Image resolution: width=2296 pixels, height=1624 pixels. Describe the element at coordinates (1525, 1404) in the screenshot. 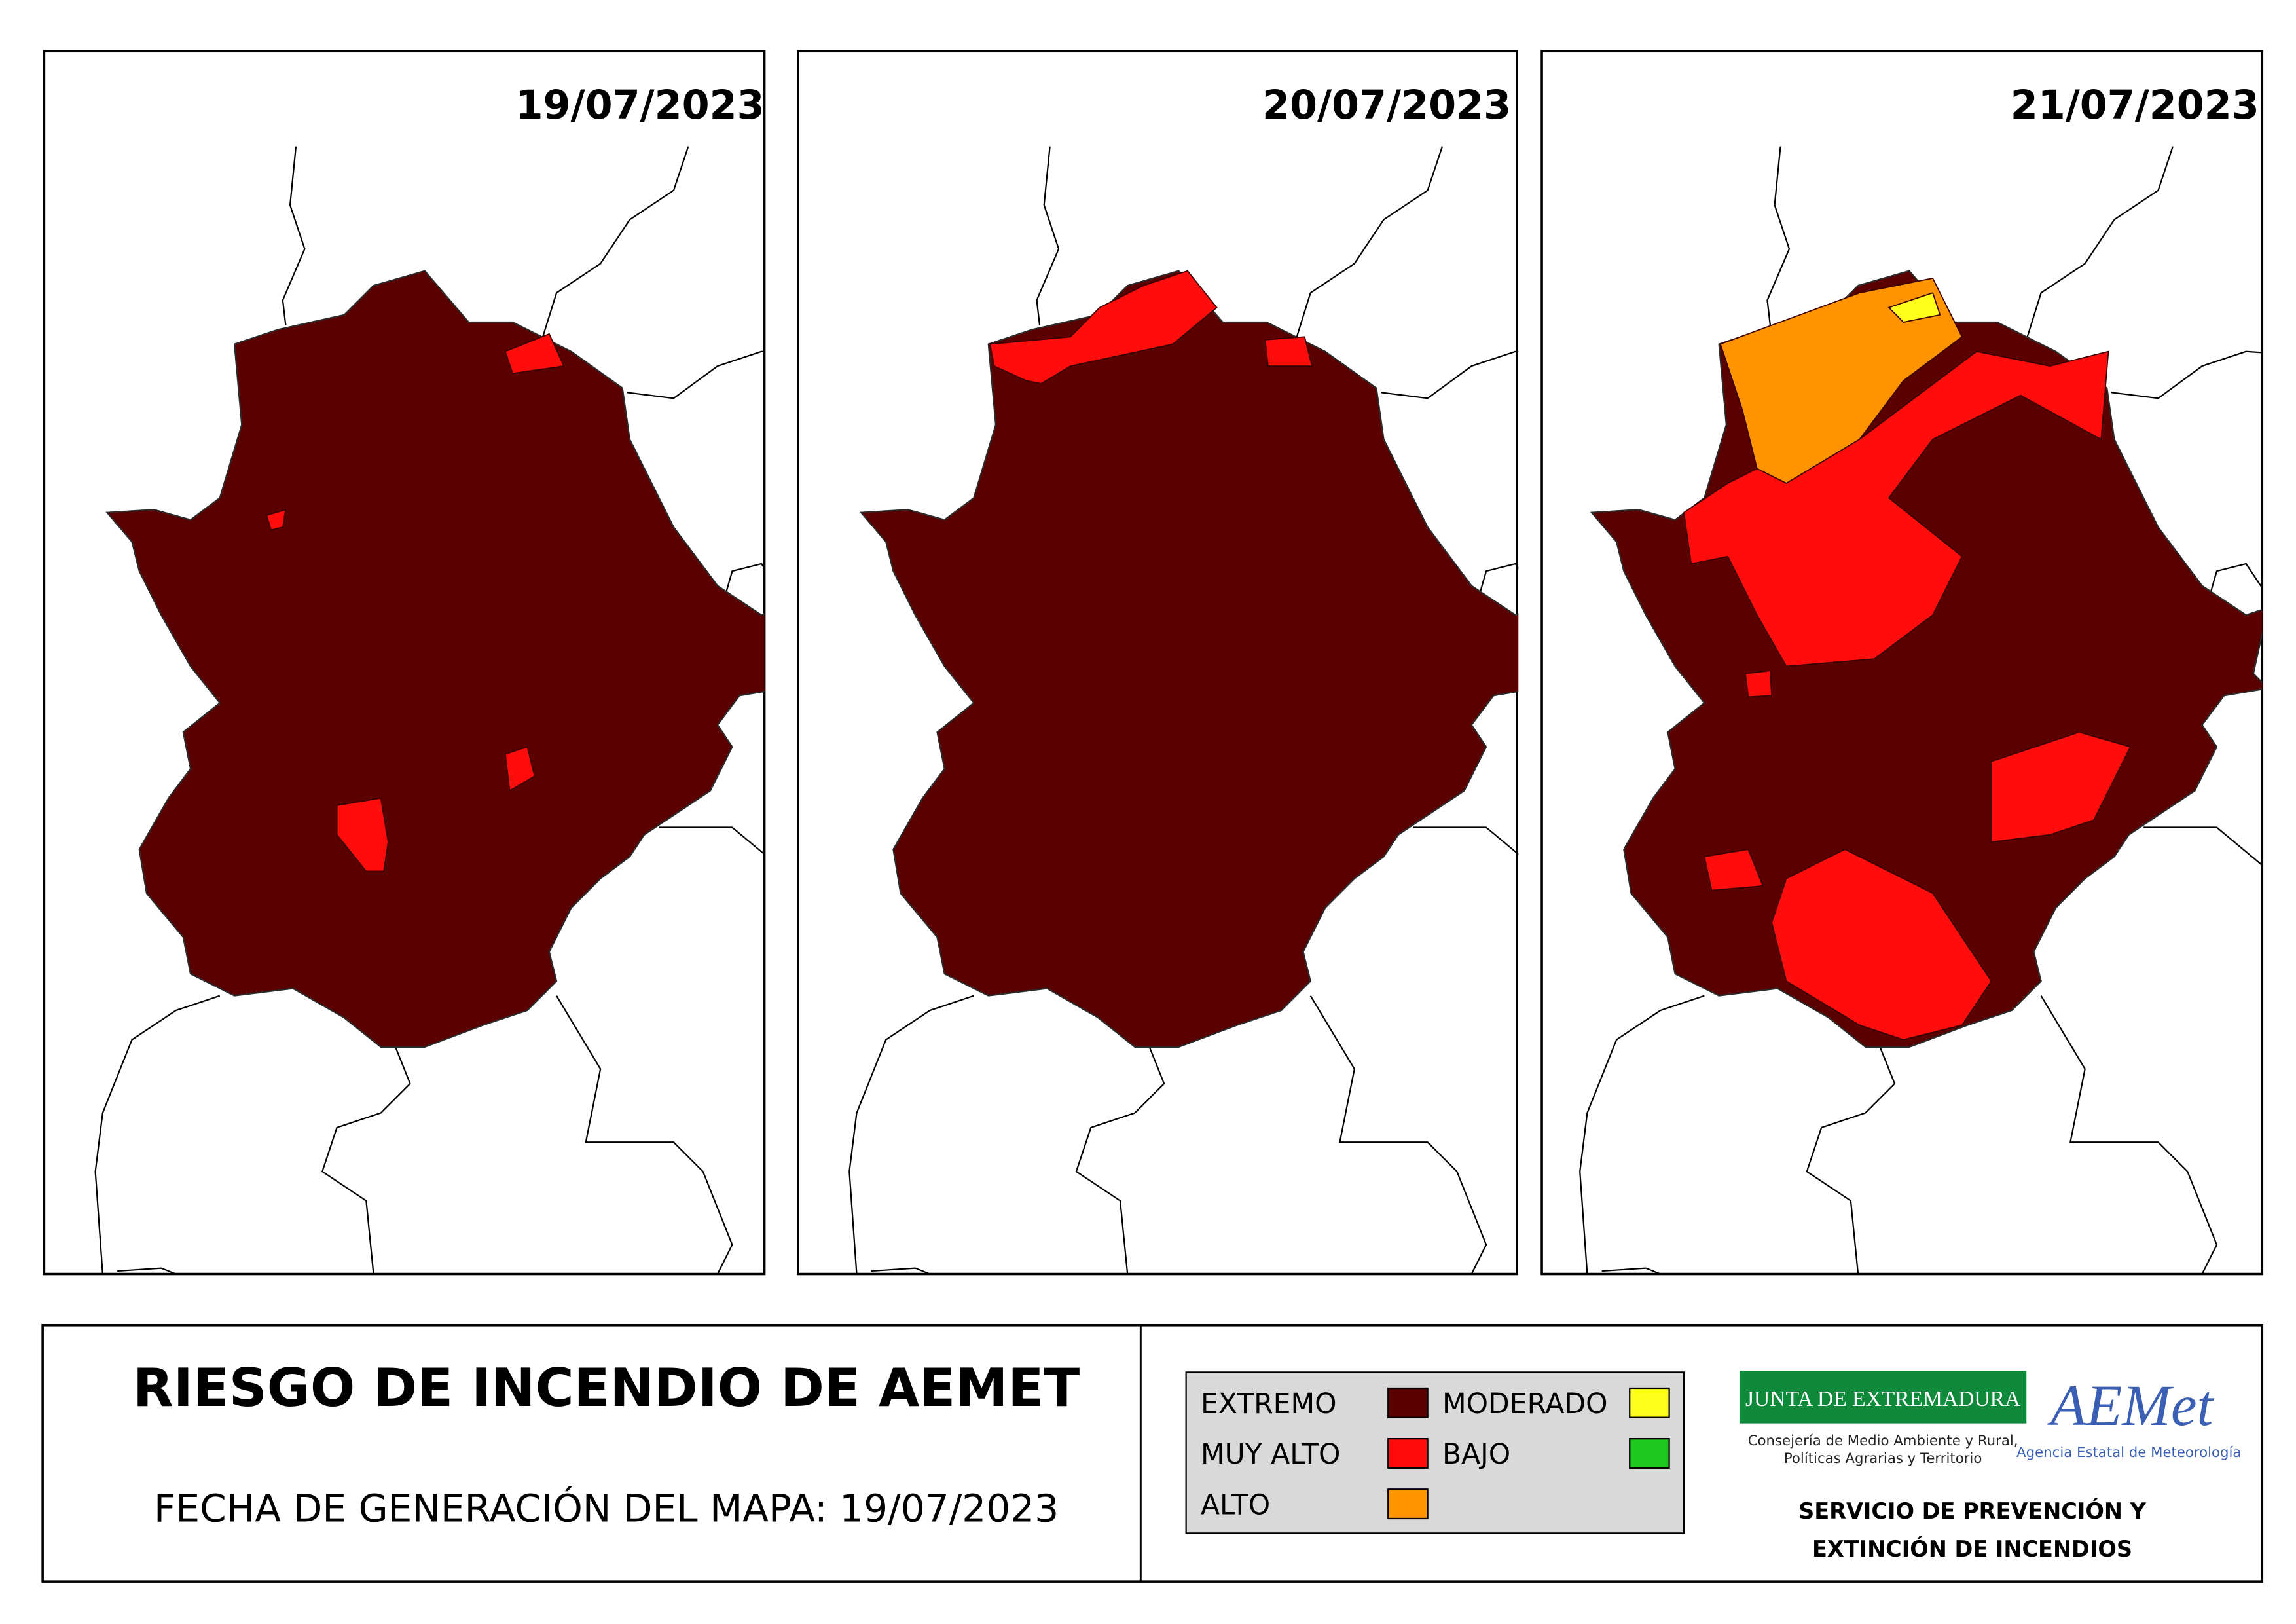

I see `legend-label: MODERADO` at that location.